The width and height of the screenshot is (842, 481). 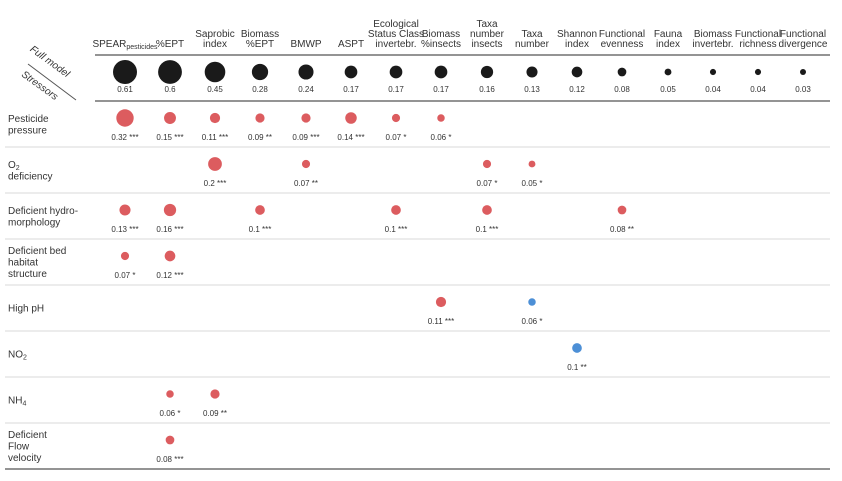 I want to click on column-header: BMWP, so click(x=305, y=44).